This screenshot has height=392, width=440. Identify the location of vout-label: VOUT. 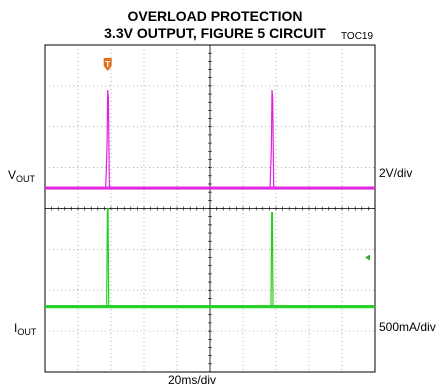
(21, 176).